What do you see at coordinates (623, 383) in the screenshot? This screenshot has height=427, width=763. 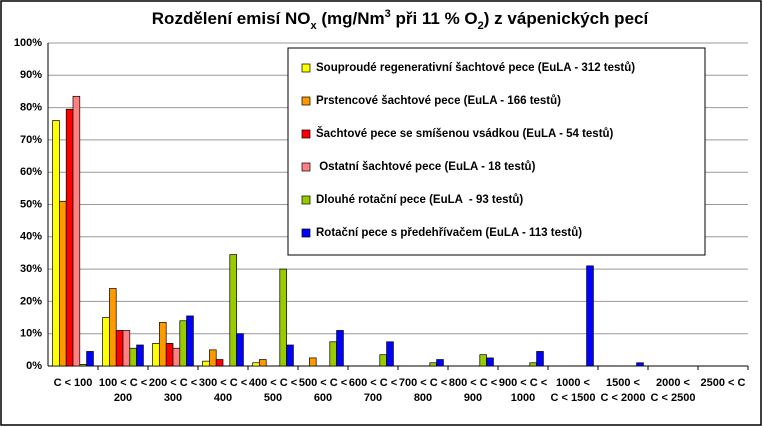 I see `x-tick-label: 1500 <` at bounding box center [623, 383].